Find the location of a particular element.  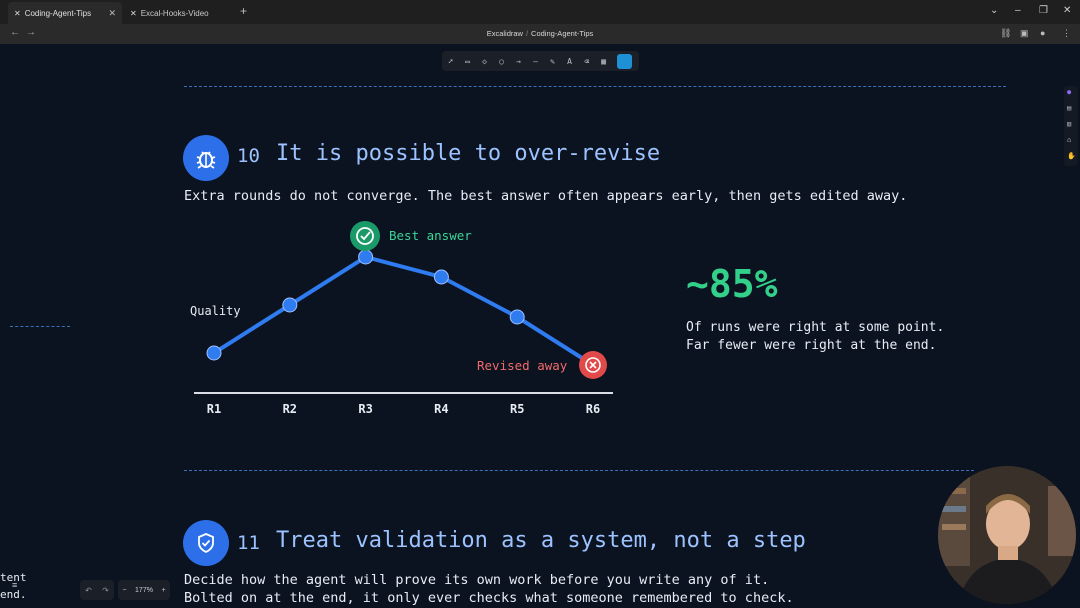

tab-coding-agent-tips: ✕ Coding-Agent-Tips ✕ is located at coordinates (65, 13).